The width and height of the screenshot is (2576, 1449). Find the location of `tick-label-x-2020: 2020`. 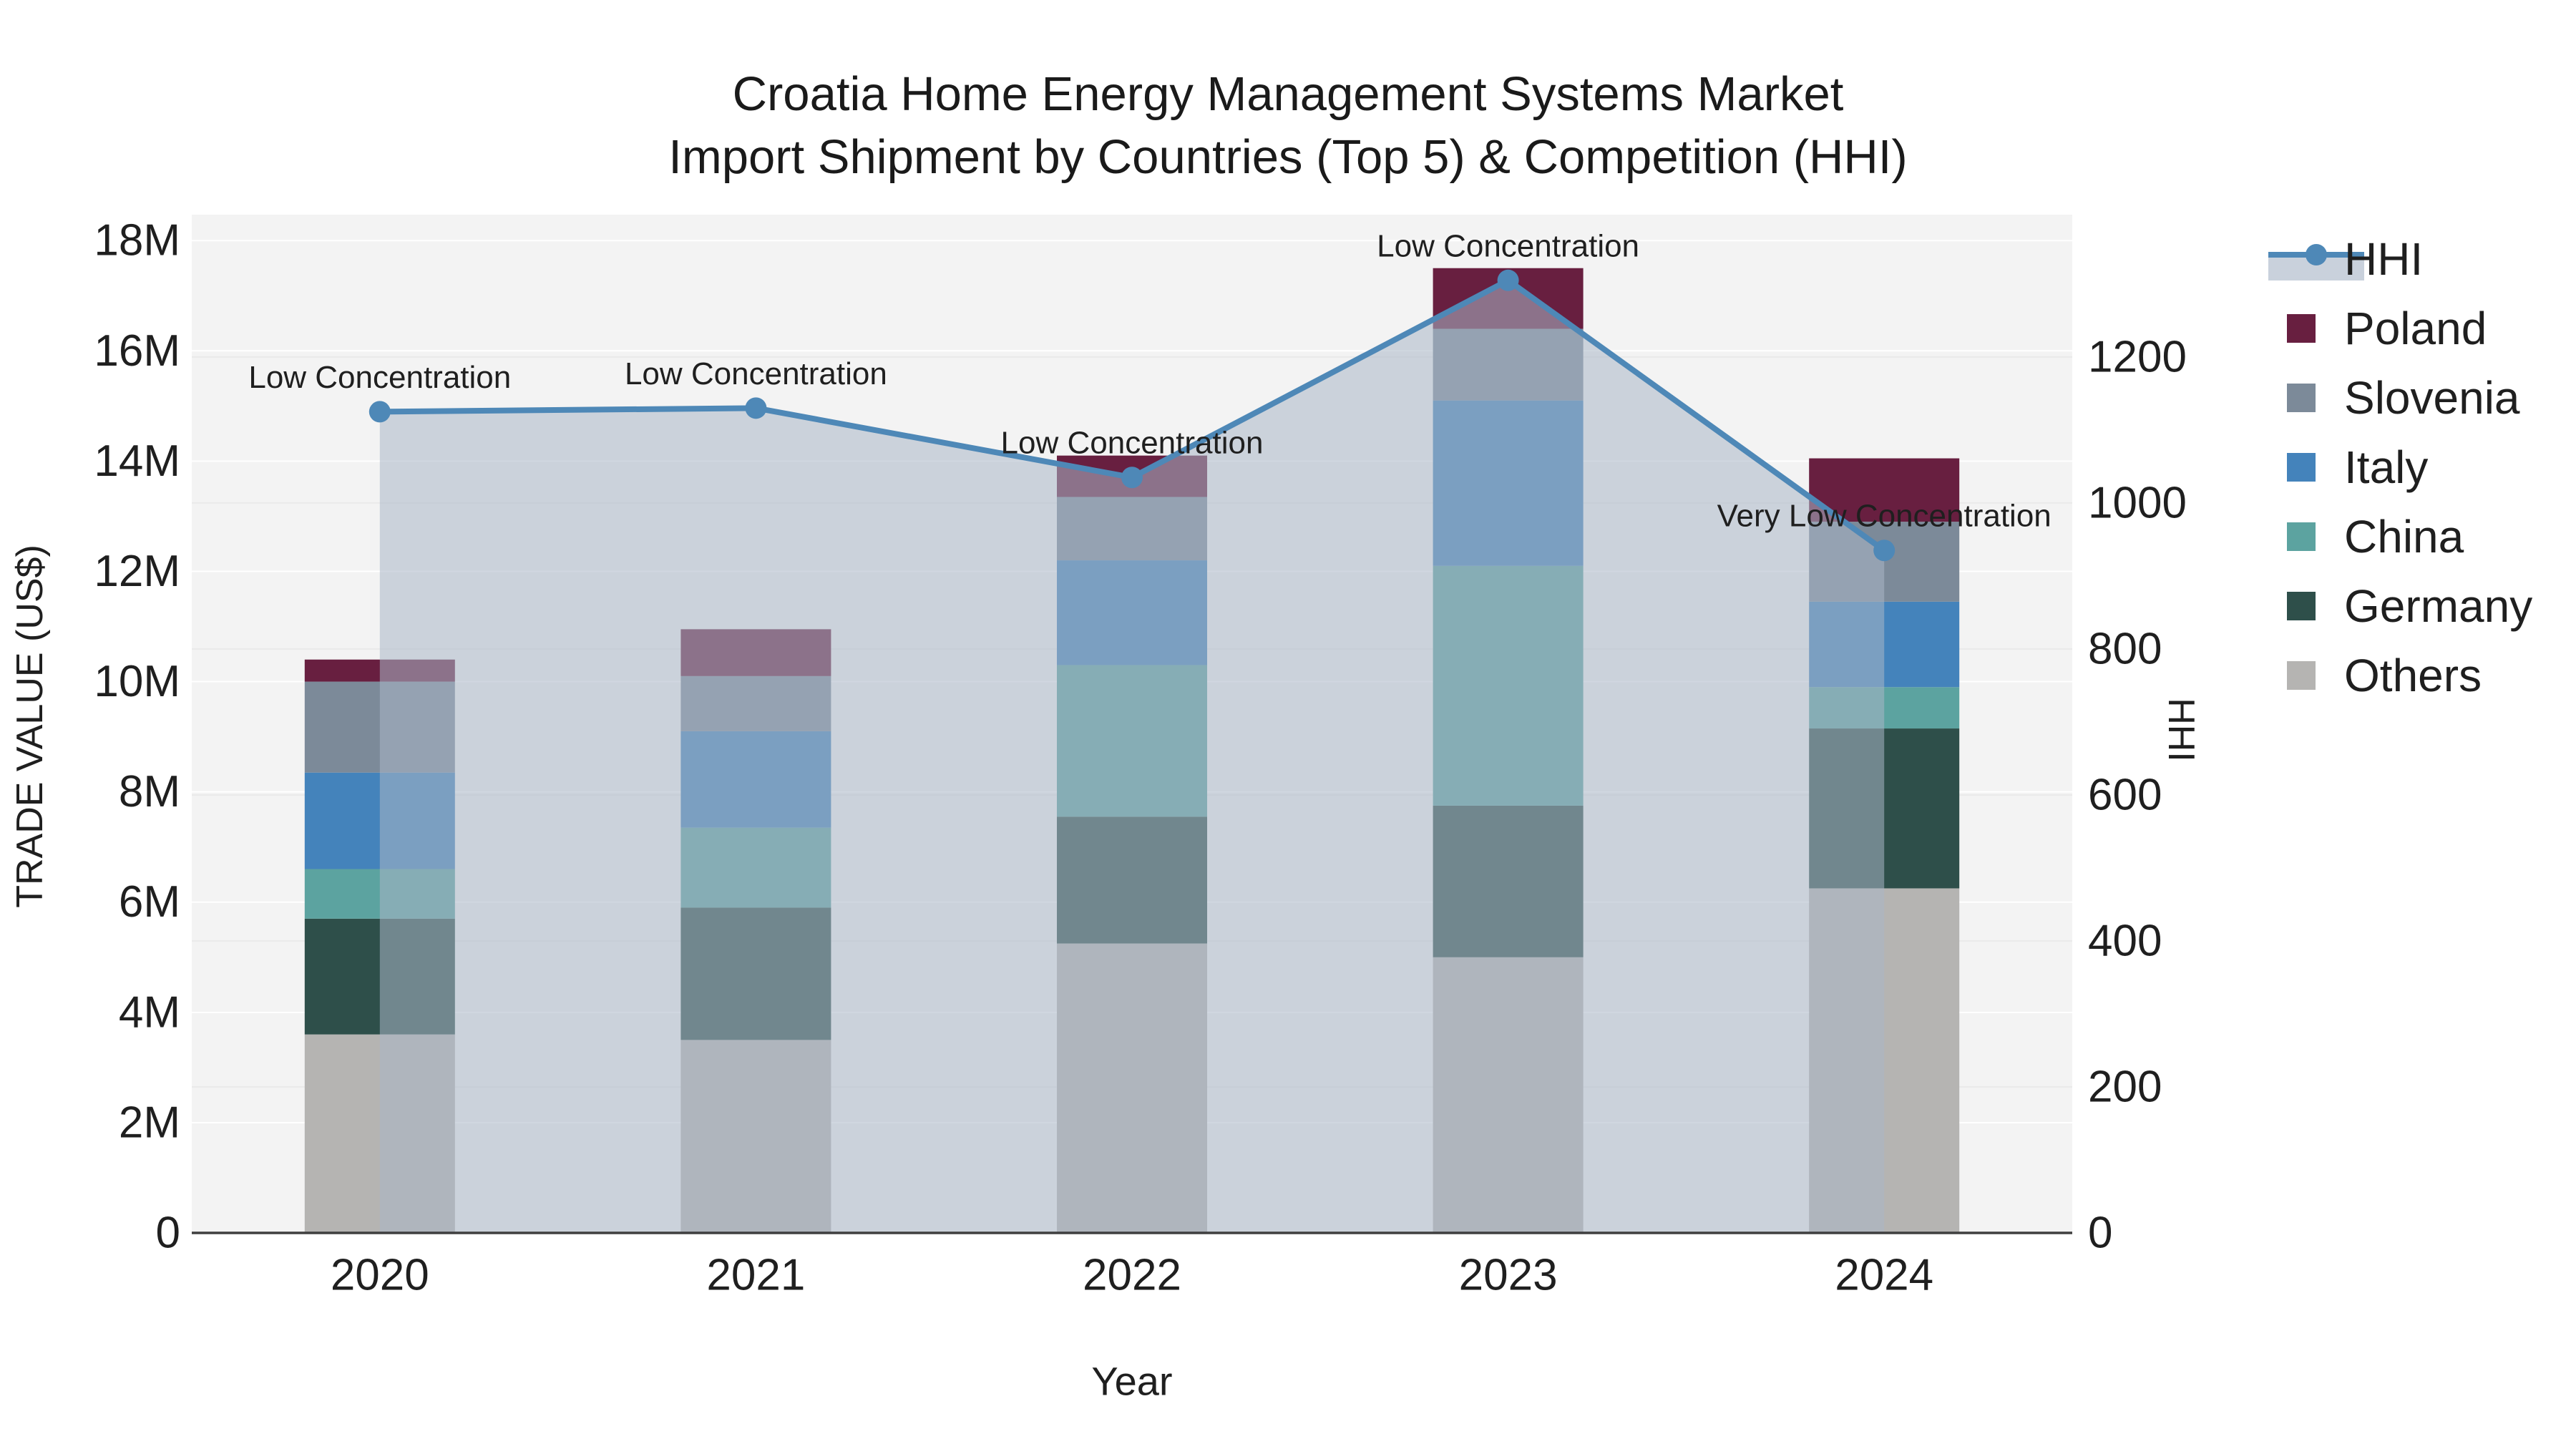

tick-label-x-2020: 2020 is located at coordinates (380, 1275).